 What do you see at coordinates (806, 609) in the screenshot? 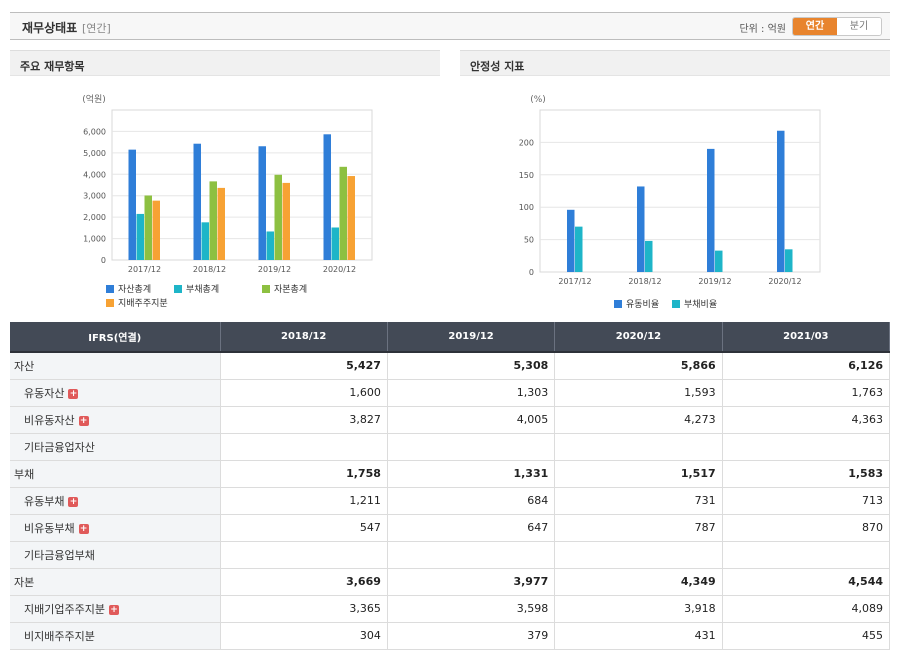
I see `table-cell: 4,089` at bounding box center [806, 609].